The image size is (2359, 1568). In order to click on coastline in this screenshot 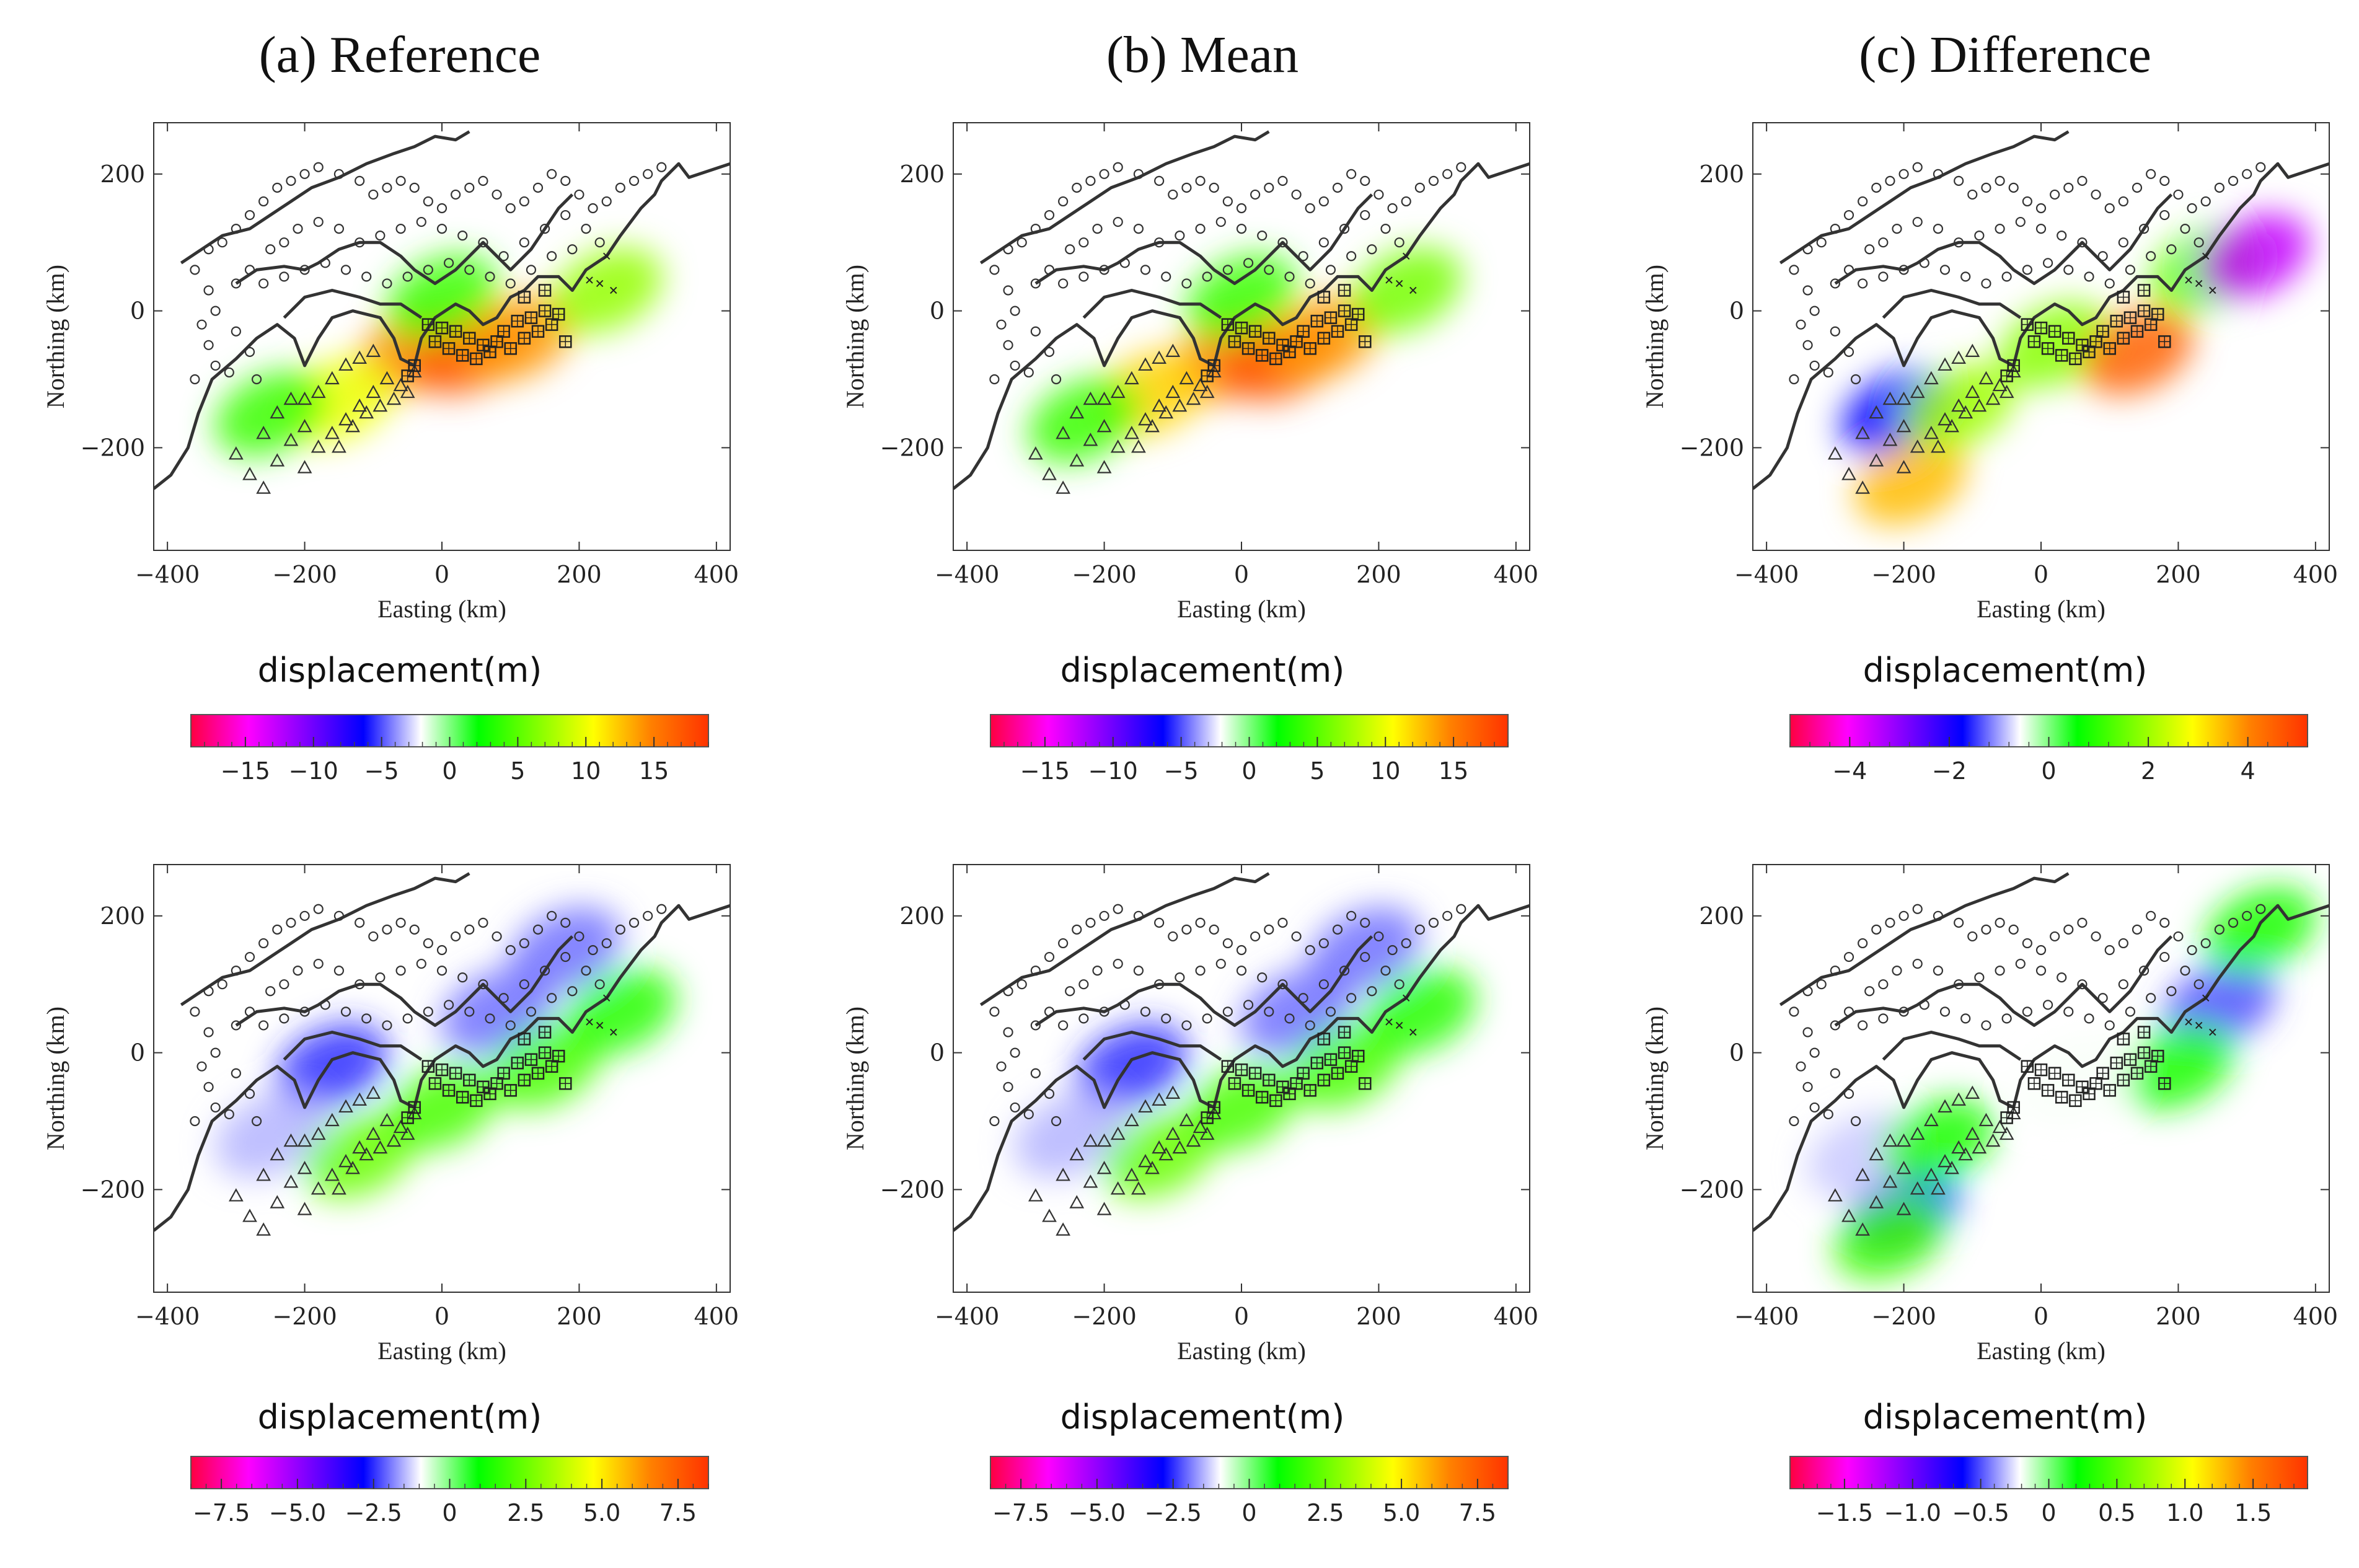, I will do `click(2041, 1052)`.